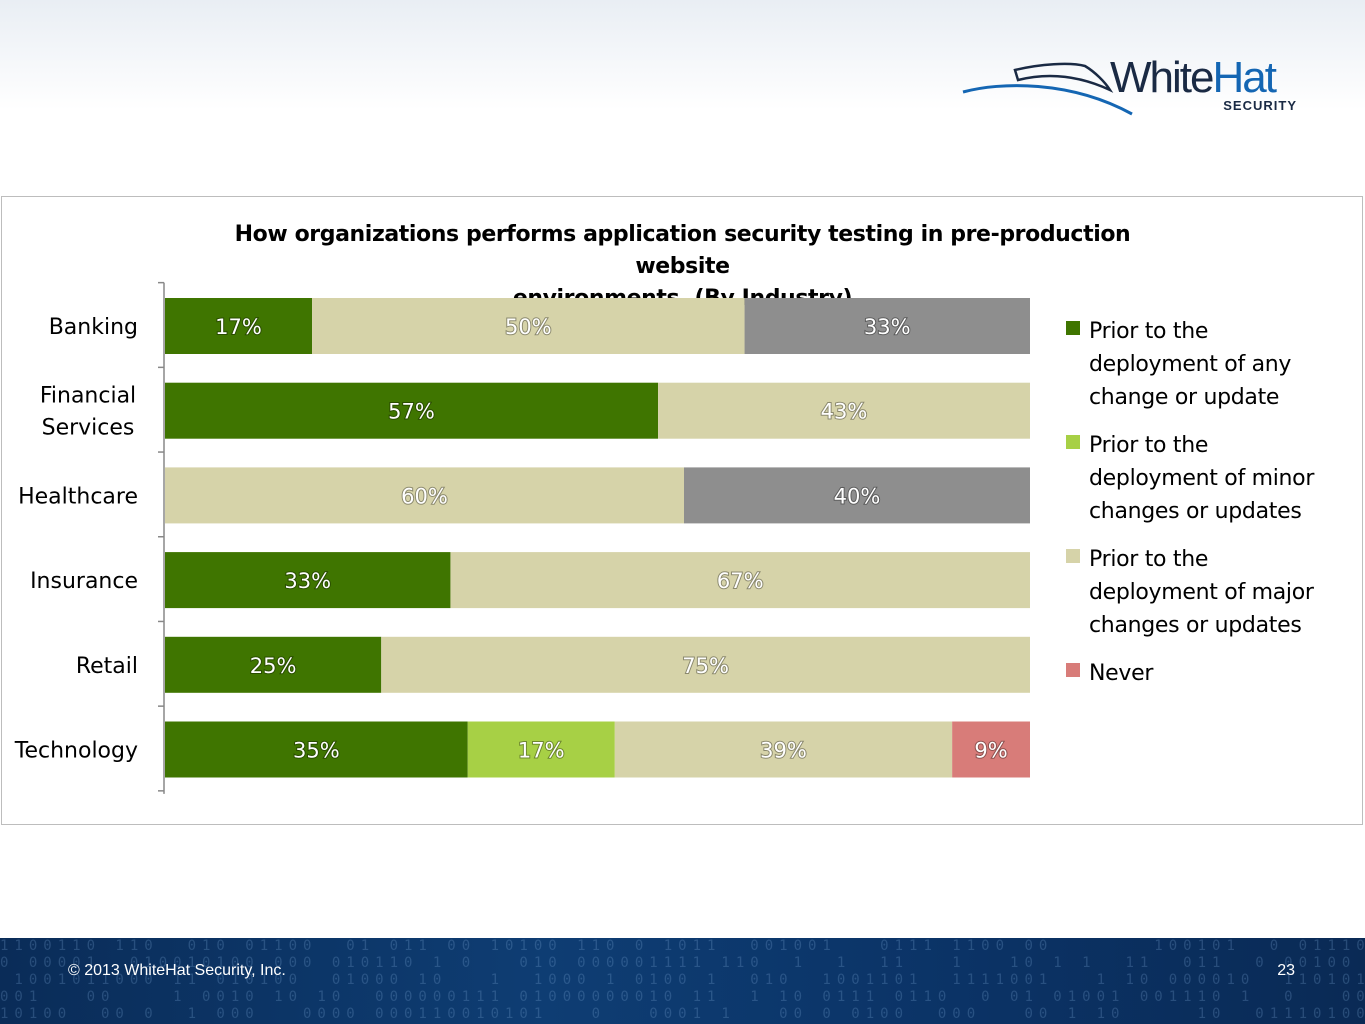  What do you see at coordinates (1244, 77) in the screenshot?
I see `logo-word-hat: Hat` at bounding box center [1244, 77].